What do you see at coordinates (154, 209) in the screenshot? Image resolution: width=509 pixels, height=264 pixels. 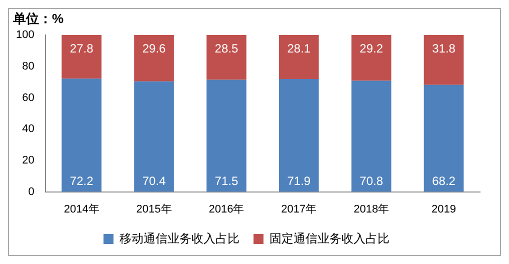 I see `x-tick-label: 2015年` at bounding box center [154, 209].